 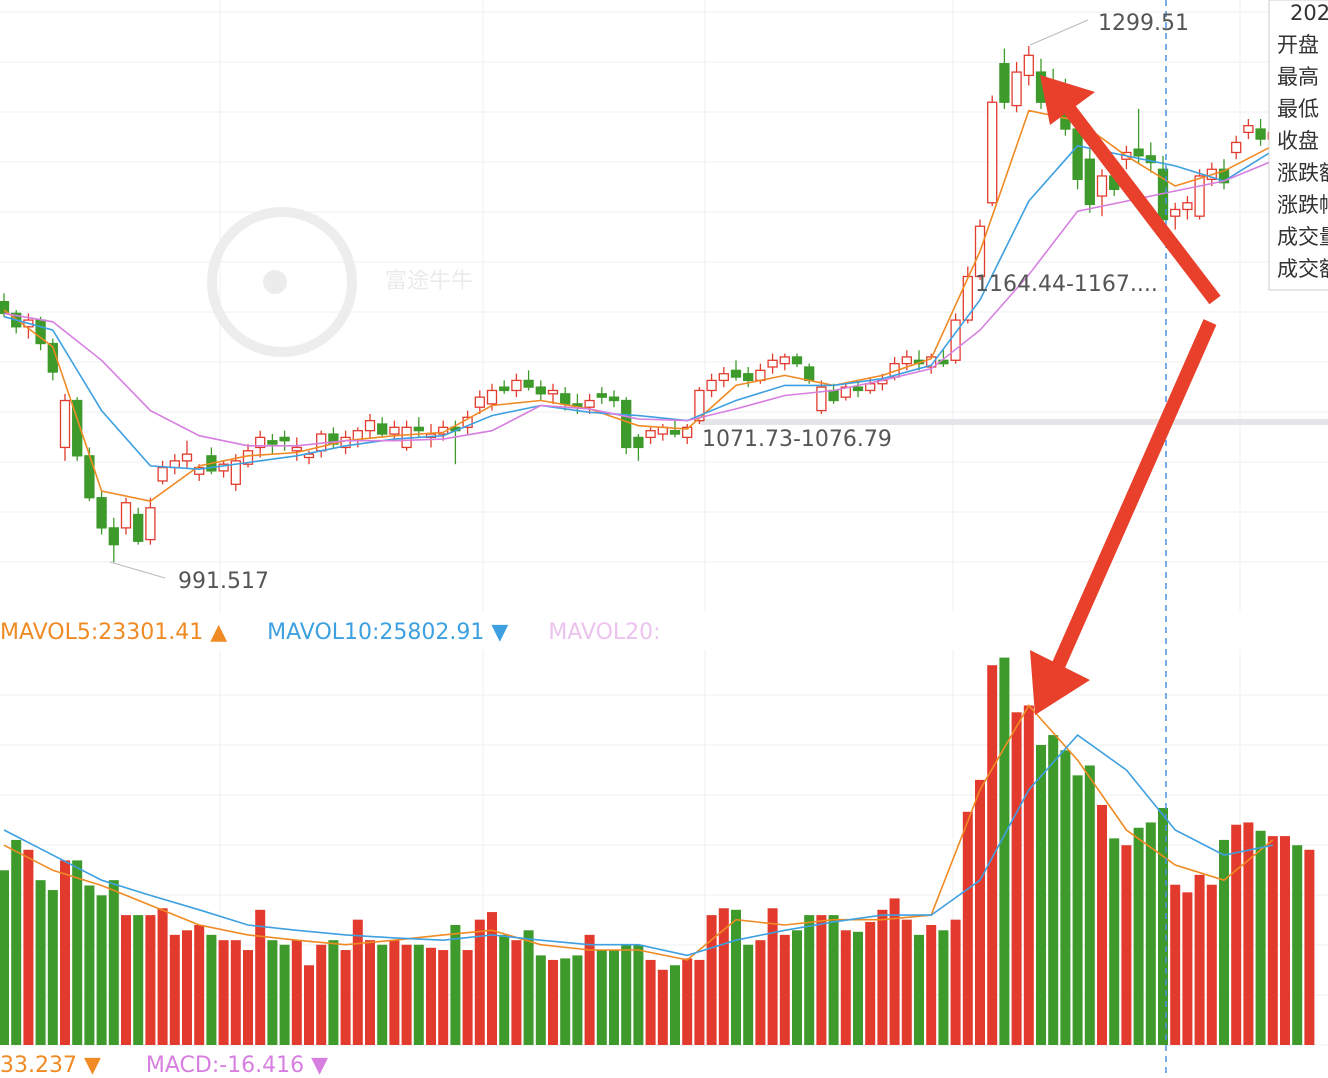 What do you see at coordinates (1298, 141) in the screenshot?
I see `tooltip-label: 收盘` at bounding box center [1298, 141].